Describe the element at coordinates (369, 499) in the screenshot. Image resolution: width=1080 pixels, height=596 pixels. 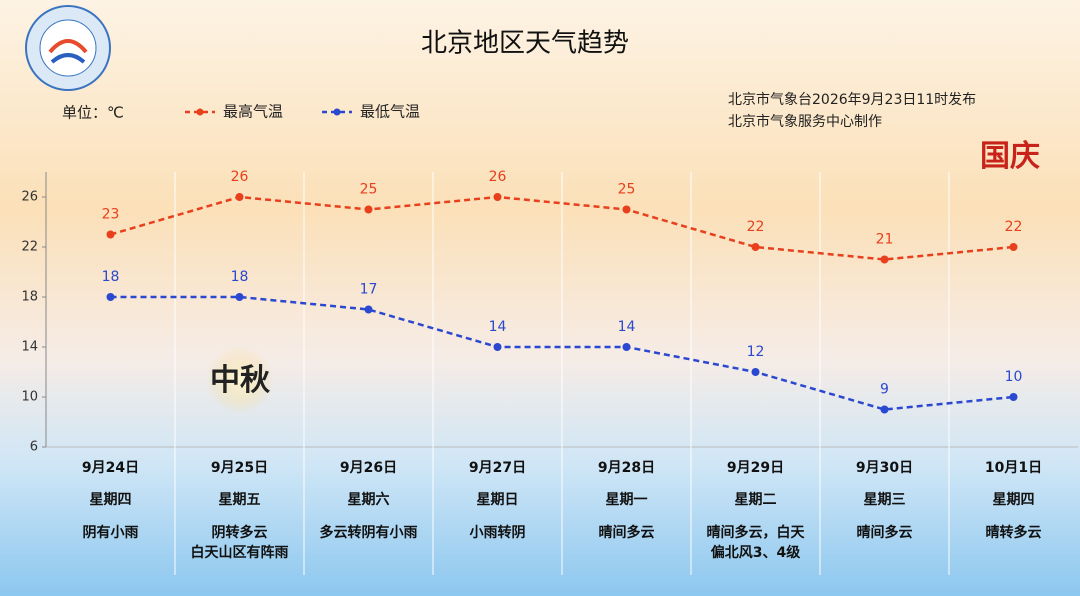
I see `weekday-label: 星期六` at that location.